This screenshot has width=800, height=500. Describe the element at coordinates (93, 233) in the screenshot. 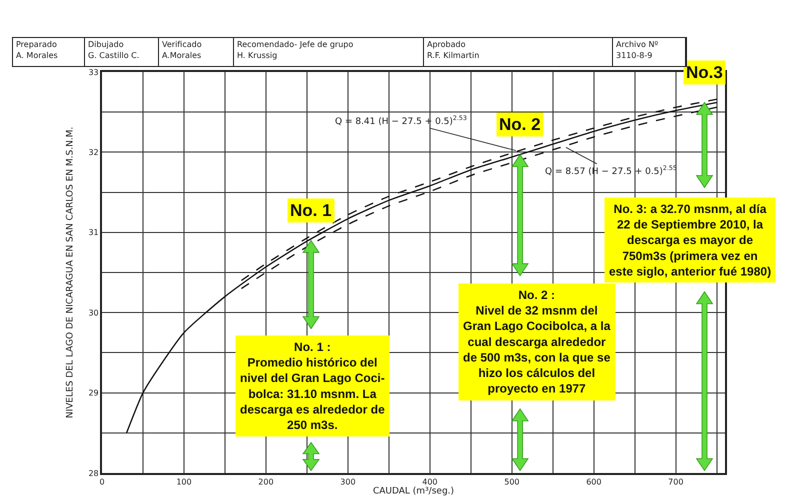

I see `y-tick-label: 31` at that location.